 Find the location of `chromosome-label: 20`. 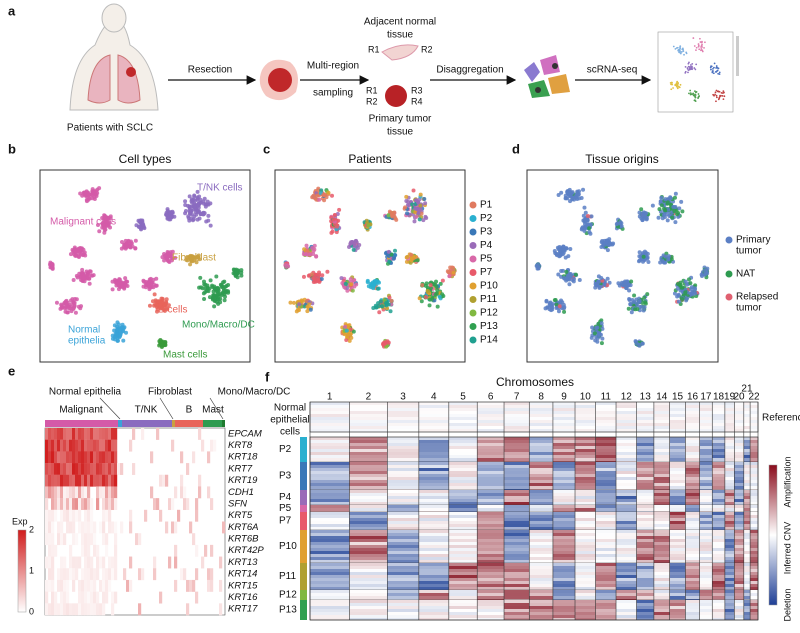

chromosome-label: 20 is located at coordinates (740, 397).